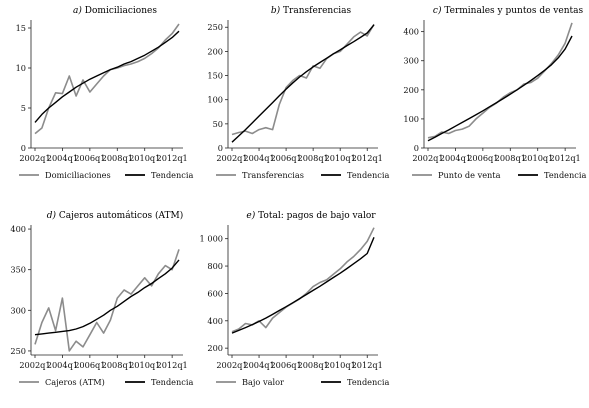 The width and height of the screenshot is (589, 408). I want to click on panel-title-text: Total: pagos de bajo valor, so click(317, 216).